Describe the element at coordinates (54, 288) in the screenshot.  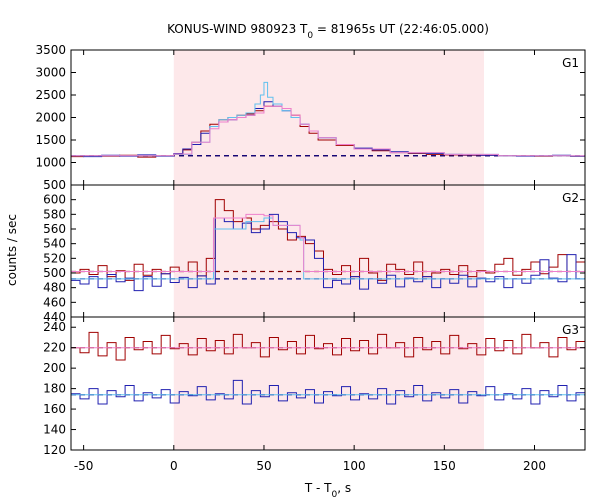
I see `y-tick-label: 480` at that location.